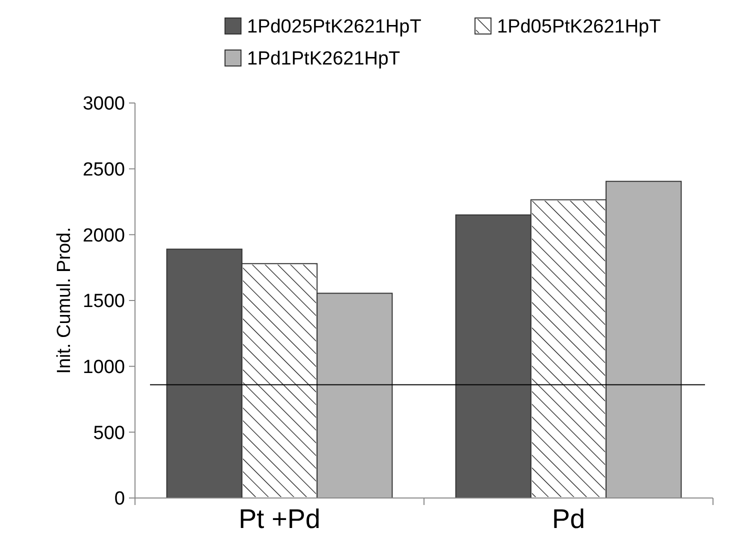 The height and width of the screenshot is (541, 730). What do you see at coordinates (324, 59) in the screenshot?
I see `legend-label: 1Pd1PtK2621HpT` at bounding box center [324, 59].